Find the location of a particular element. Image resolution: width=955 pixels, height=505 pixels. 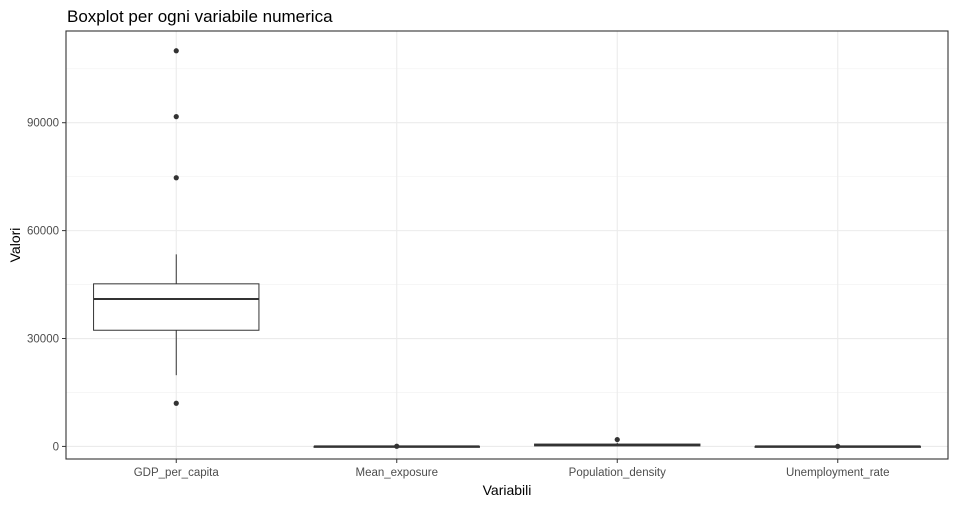

x-tick-label-gdp-per-capita: GDP_per_capita is located at coordinates (177, 473).